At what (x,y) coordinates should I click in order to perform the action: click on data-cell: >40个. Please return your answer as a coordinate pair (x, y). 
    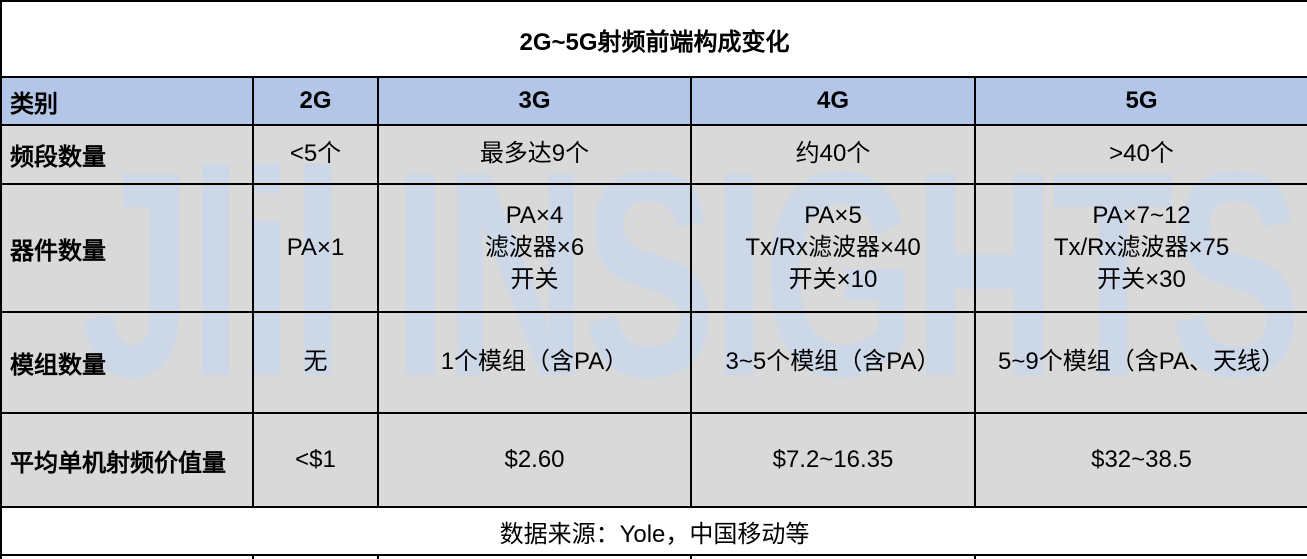
    Looking at the image, I should click on (1140, 154).